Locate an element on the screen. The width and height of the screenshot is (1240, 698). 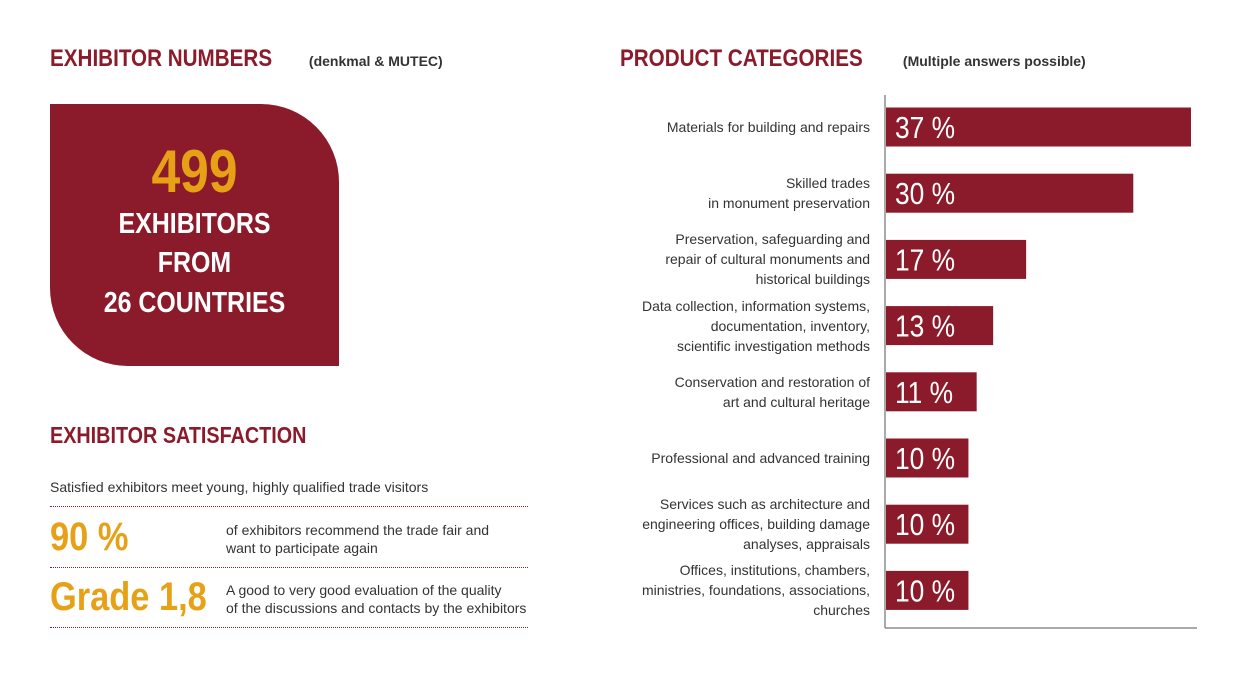
exhibitor-line-3: 26 COUNTRIES is located at coordinates (194, 303).